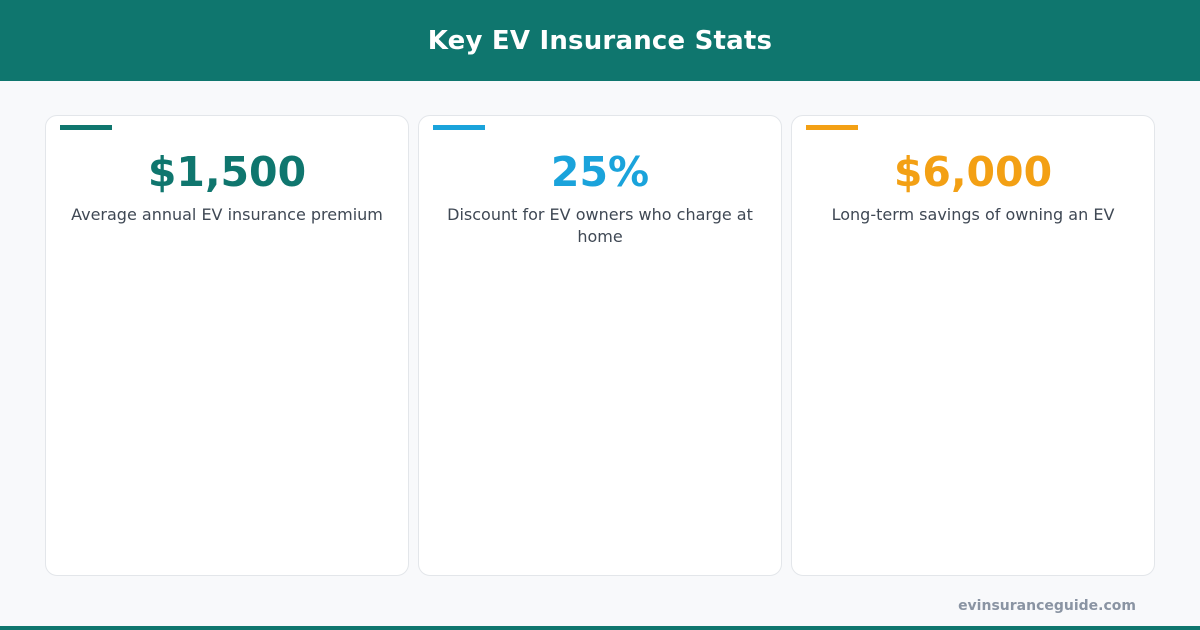  I want to click on page-title: Key EV Insurance Stats, so click(600, 40).